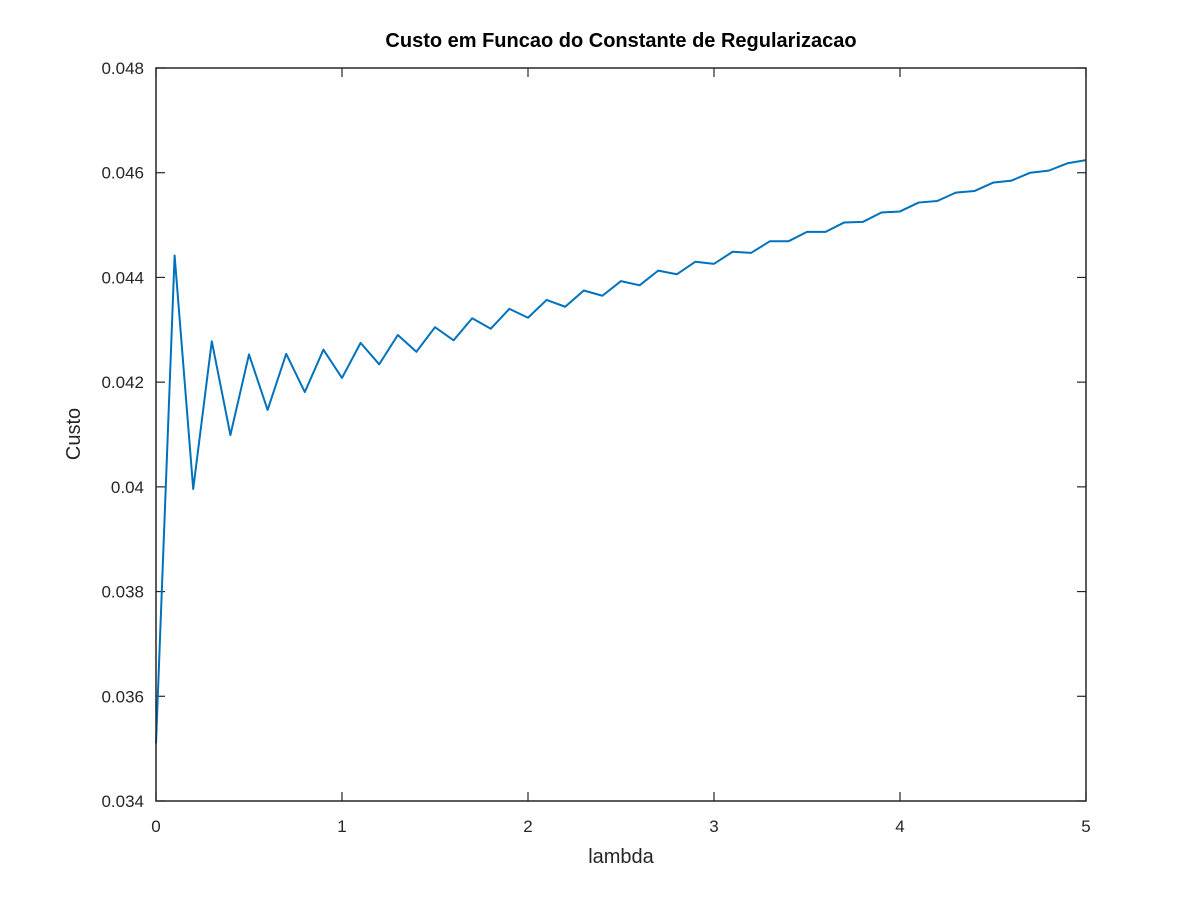  What do you see at coordinates (122, 173) in the screenshot?
I see `y-tick-label: 0.046` at bounding box center [122, 173].